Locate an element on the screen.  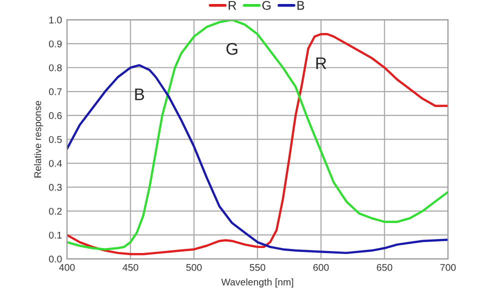
y-tick-label: 0.4 is located at coordinates (55, 163).